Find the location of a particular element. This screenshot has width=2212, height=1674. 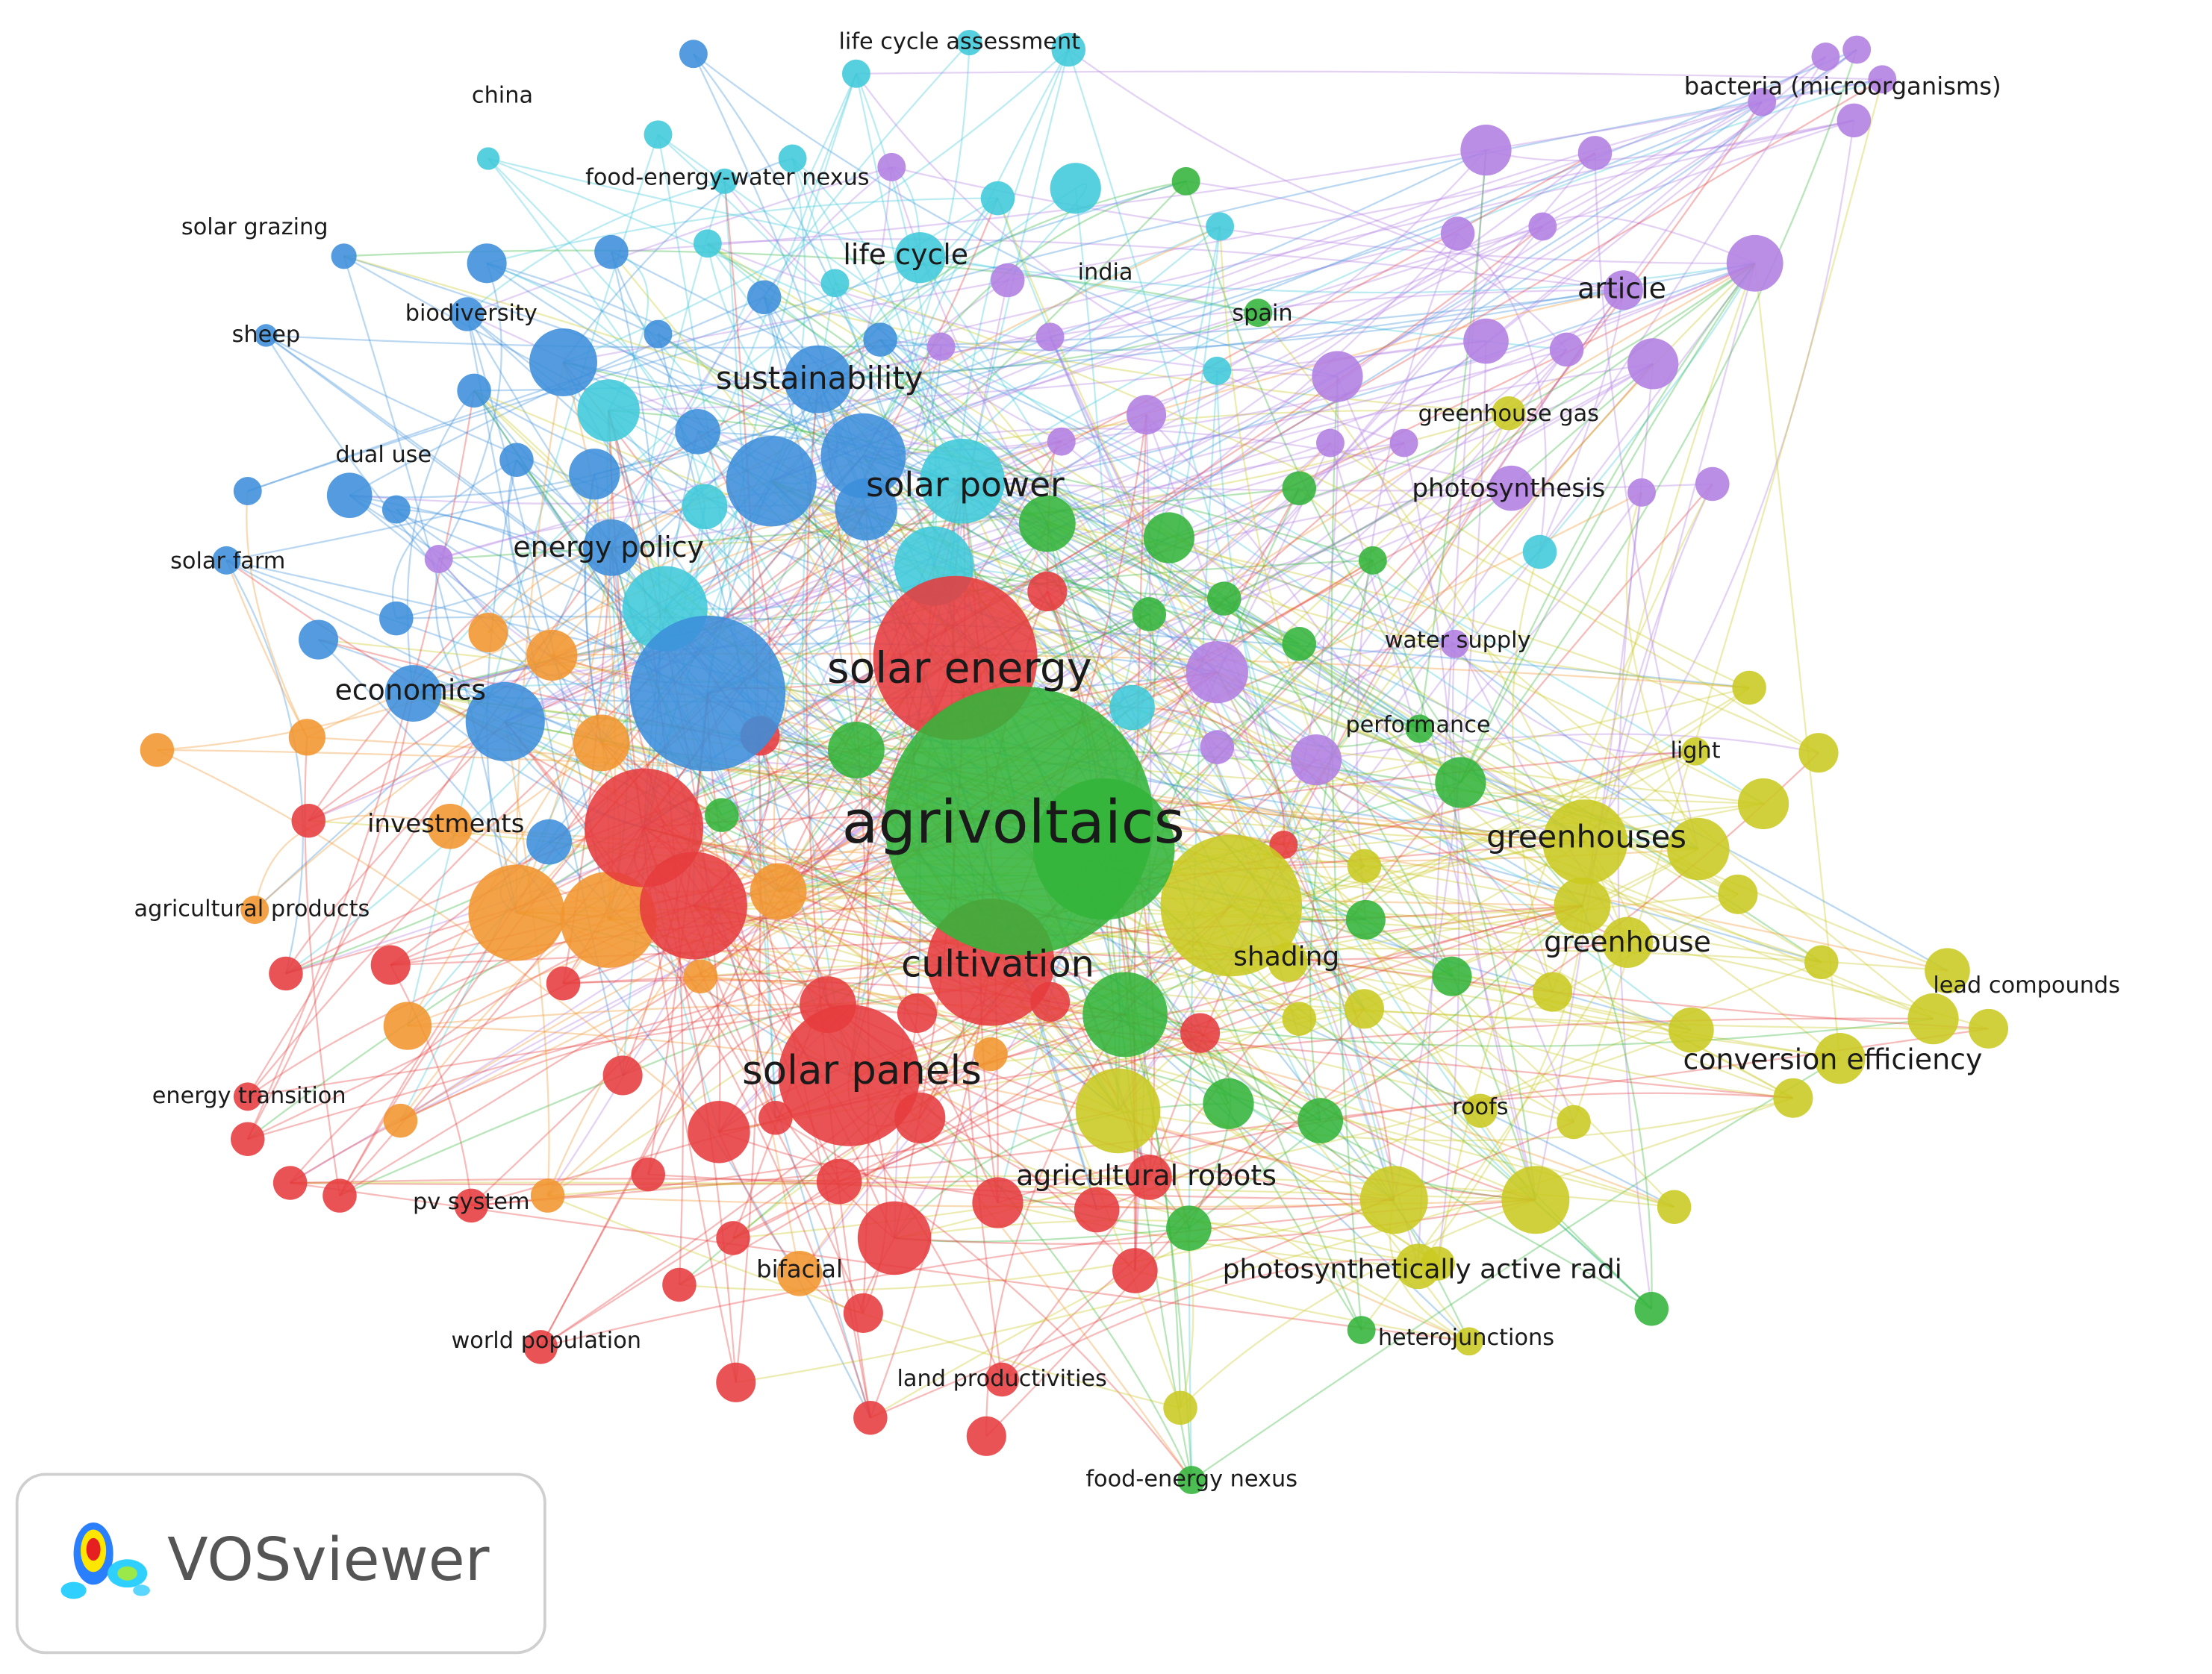

node-label: heterojunctions is located at coordinates (1466, 1338).